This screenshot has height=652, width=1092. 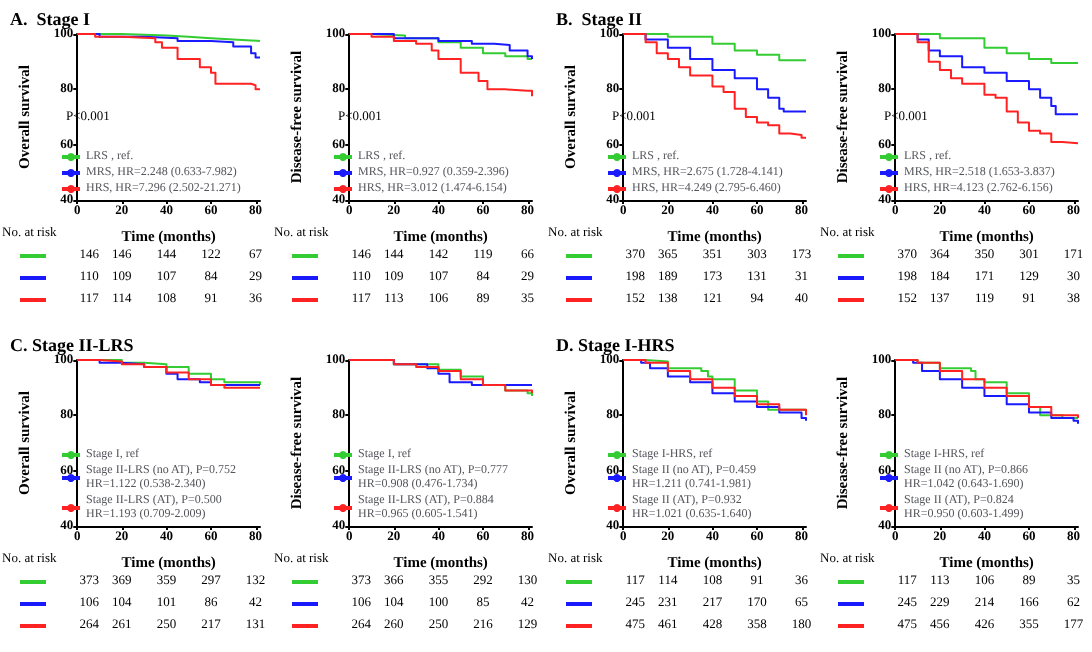 I want to click on chart-title: B. Stage II, so click(x=599, y=19).